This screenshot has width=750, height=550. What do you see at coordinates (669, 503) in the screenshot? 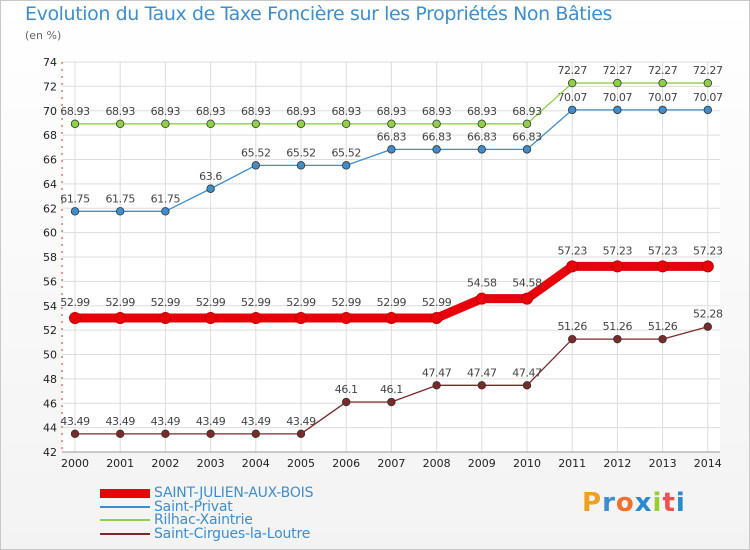
I see `brand-letter: t` at bounding box center [669, 503].